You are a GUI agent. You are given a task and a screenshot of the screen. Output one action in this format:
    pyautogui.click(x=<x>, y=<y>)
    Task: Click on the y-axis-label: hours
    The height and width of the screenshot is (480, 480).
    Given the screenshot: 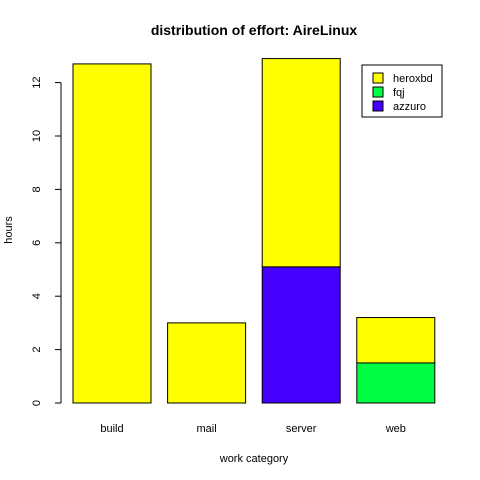 What is the action you would take?
    pyautogui.click(x=9, y=230)
    